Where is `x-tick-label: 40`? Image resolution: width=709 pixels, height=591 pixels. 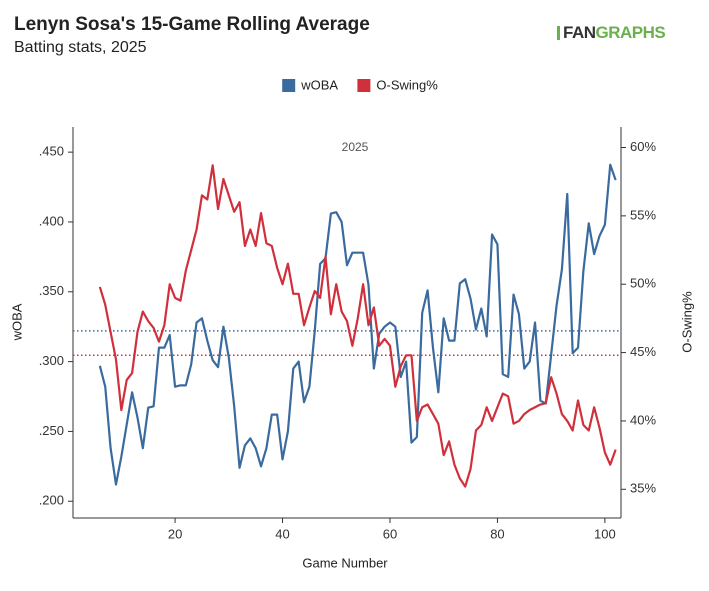
x-tick-label: 40 is located at coordinates (282, 533).